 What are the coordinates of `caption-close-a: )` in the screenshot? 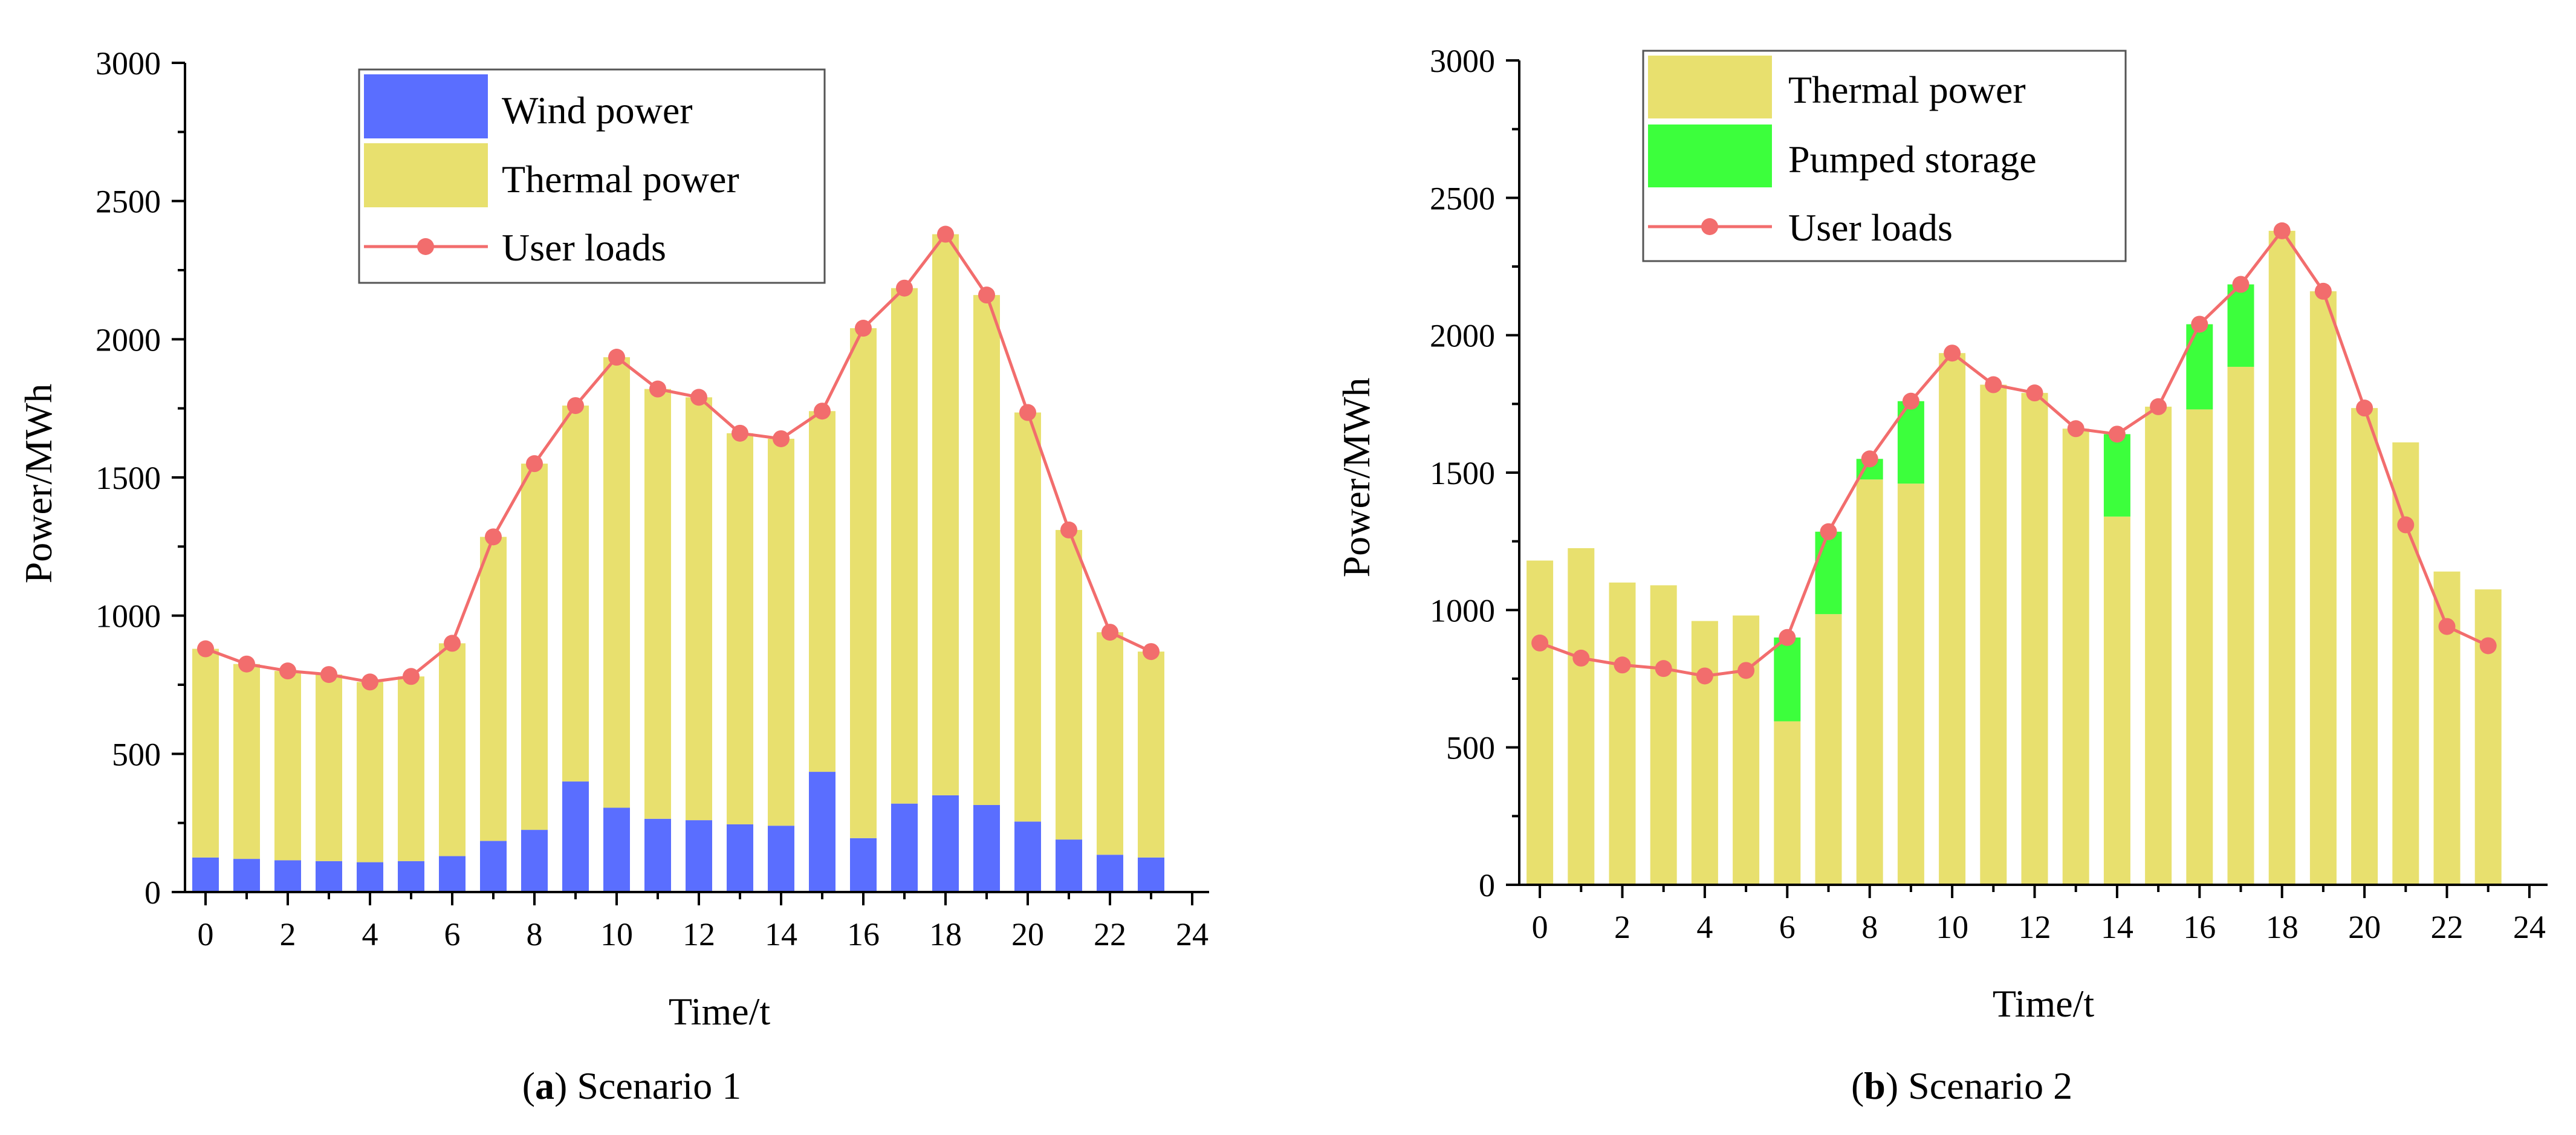 It's located at (561, 1085).